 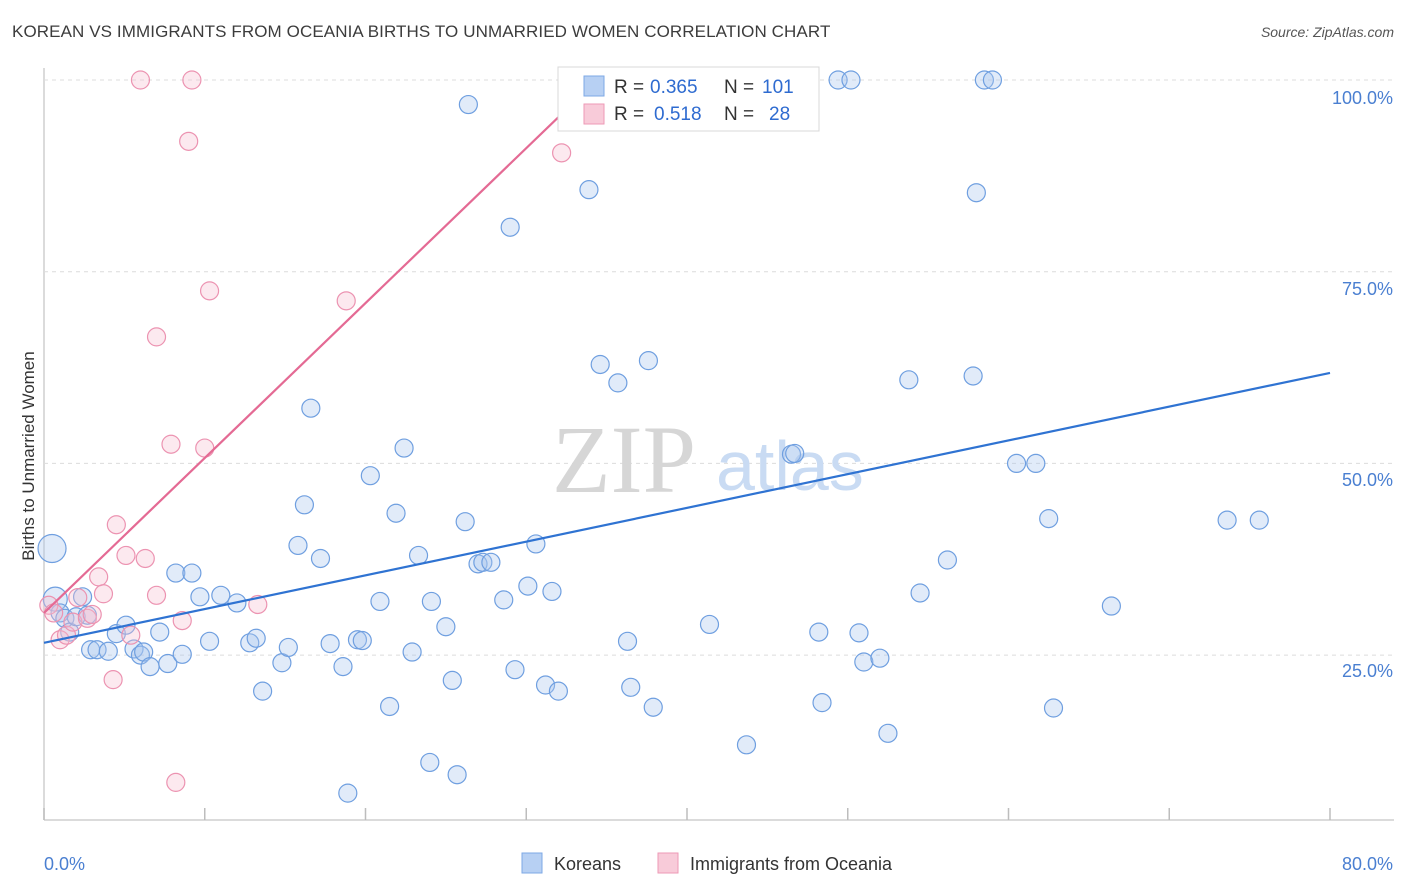 I want to click on legend-n-value-2: 28, so click(x=779, y=114).